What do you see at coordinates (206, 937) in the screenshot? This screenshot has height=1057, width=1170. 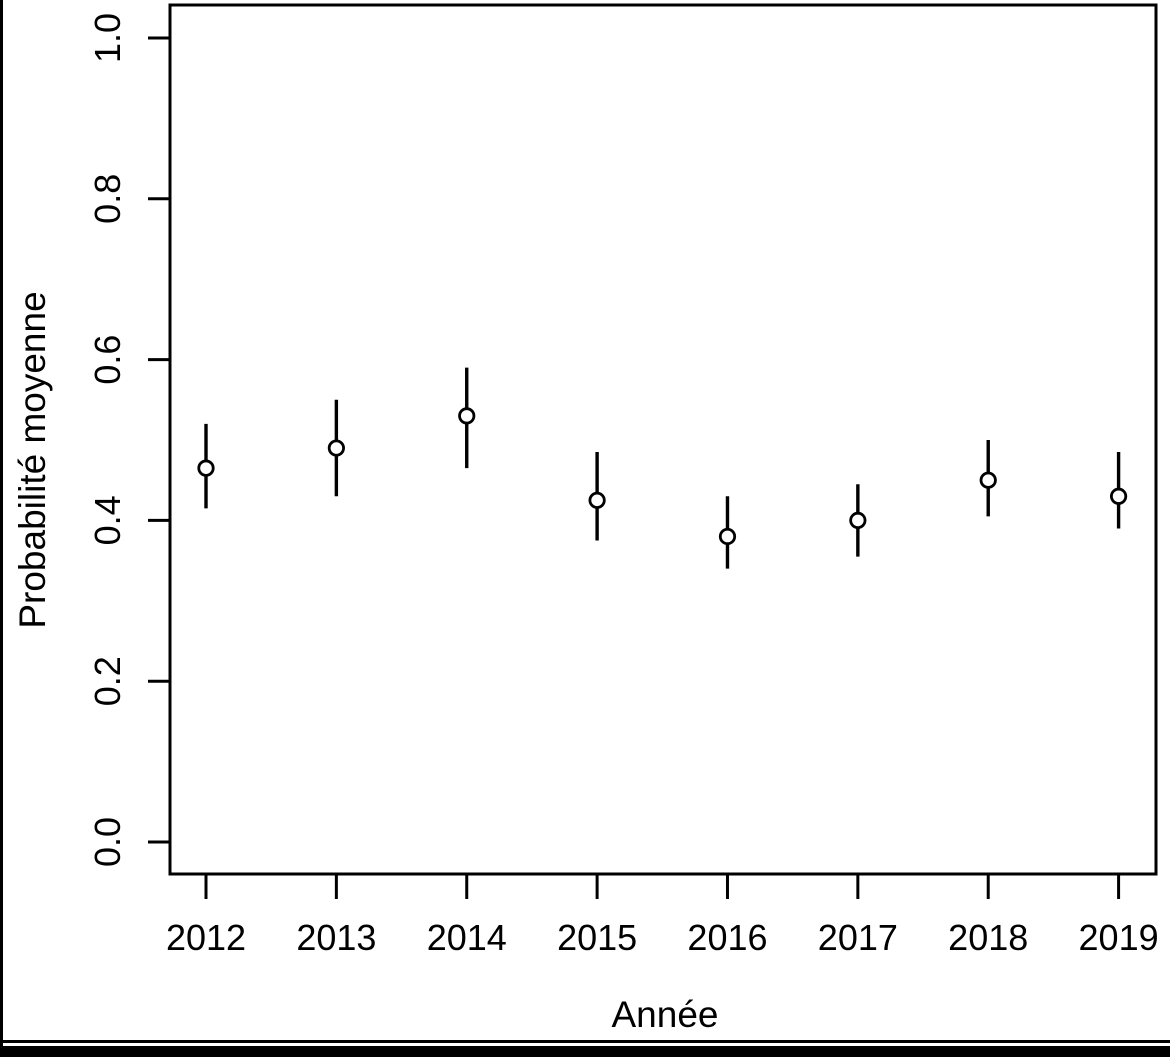 I see `x-axis-tick-label: 2012` at bounding box center [206, 937].